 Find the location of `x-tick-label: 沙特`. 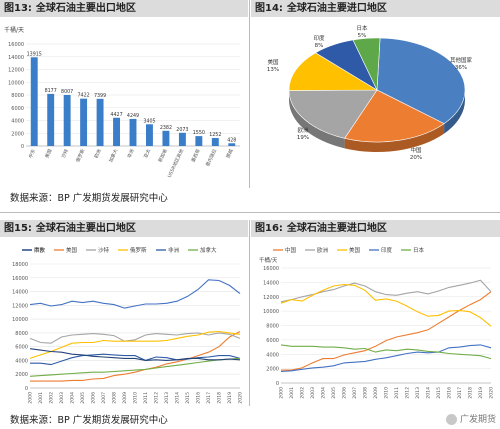

x-tick-label: 沙特 is located at coordinates (65, 154).